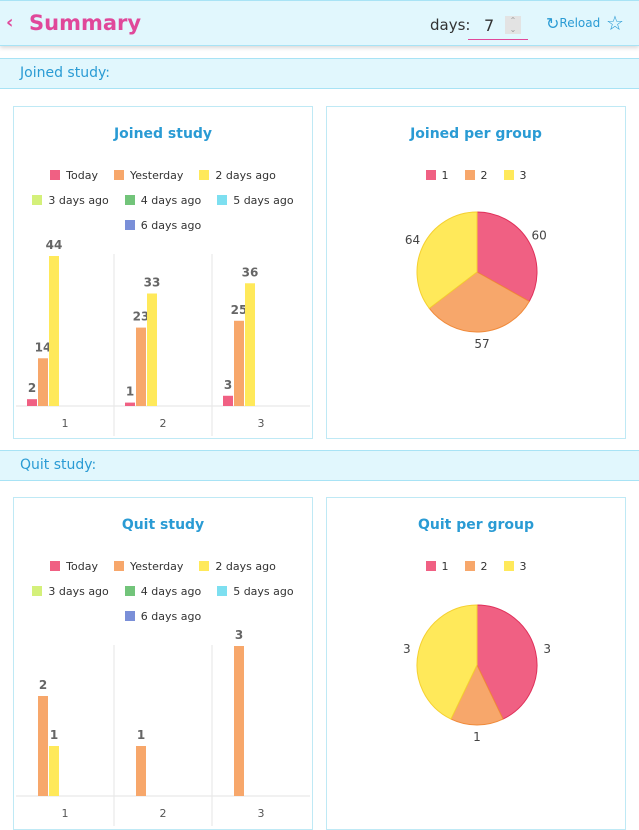 The image size is (639, 830). What do you see at coordinates (319, 73) in the screenshot?
I see `section-joined: Joined study:` at bounding box center [319, 73].